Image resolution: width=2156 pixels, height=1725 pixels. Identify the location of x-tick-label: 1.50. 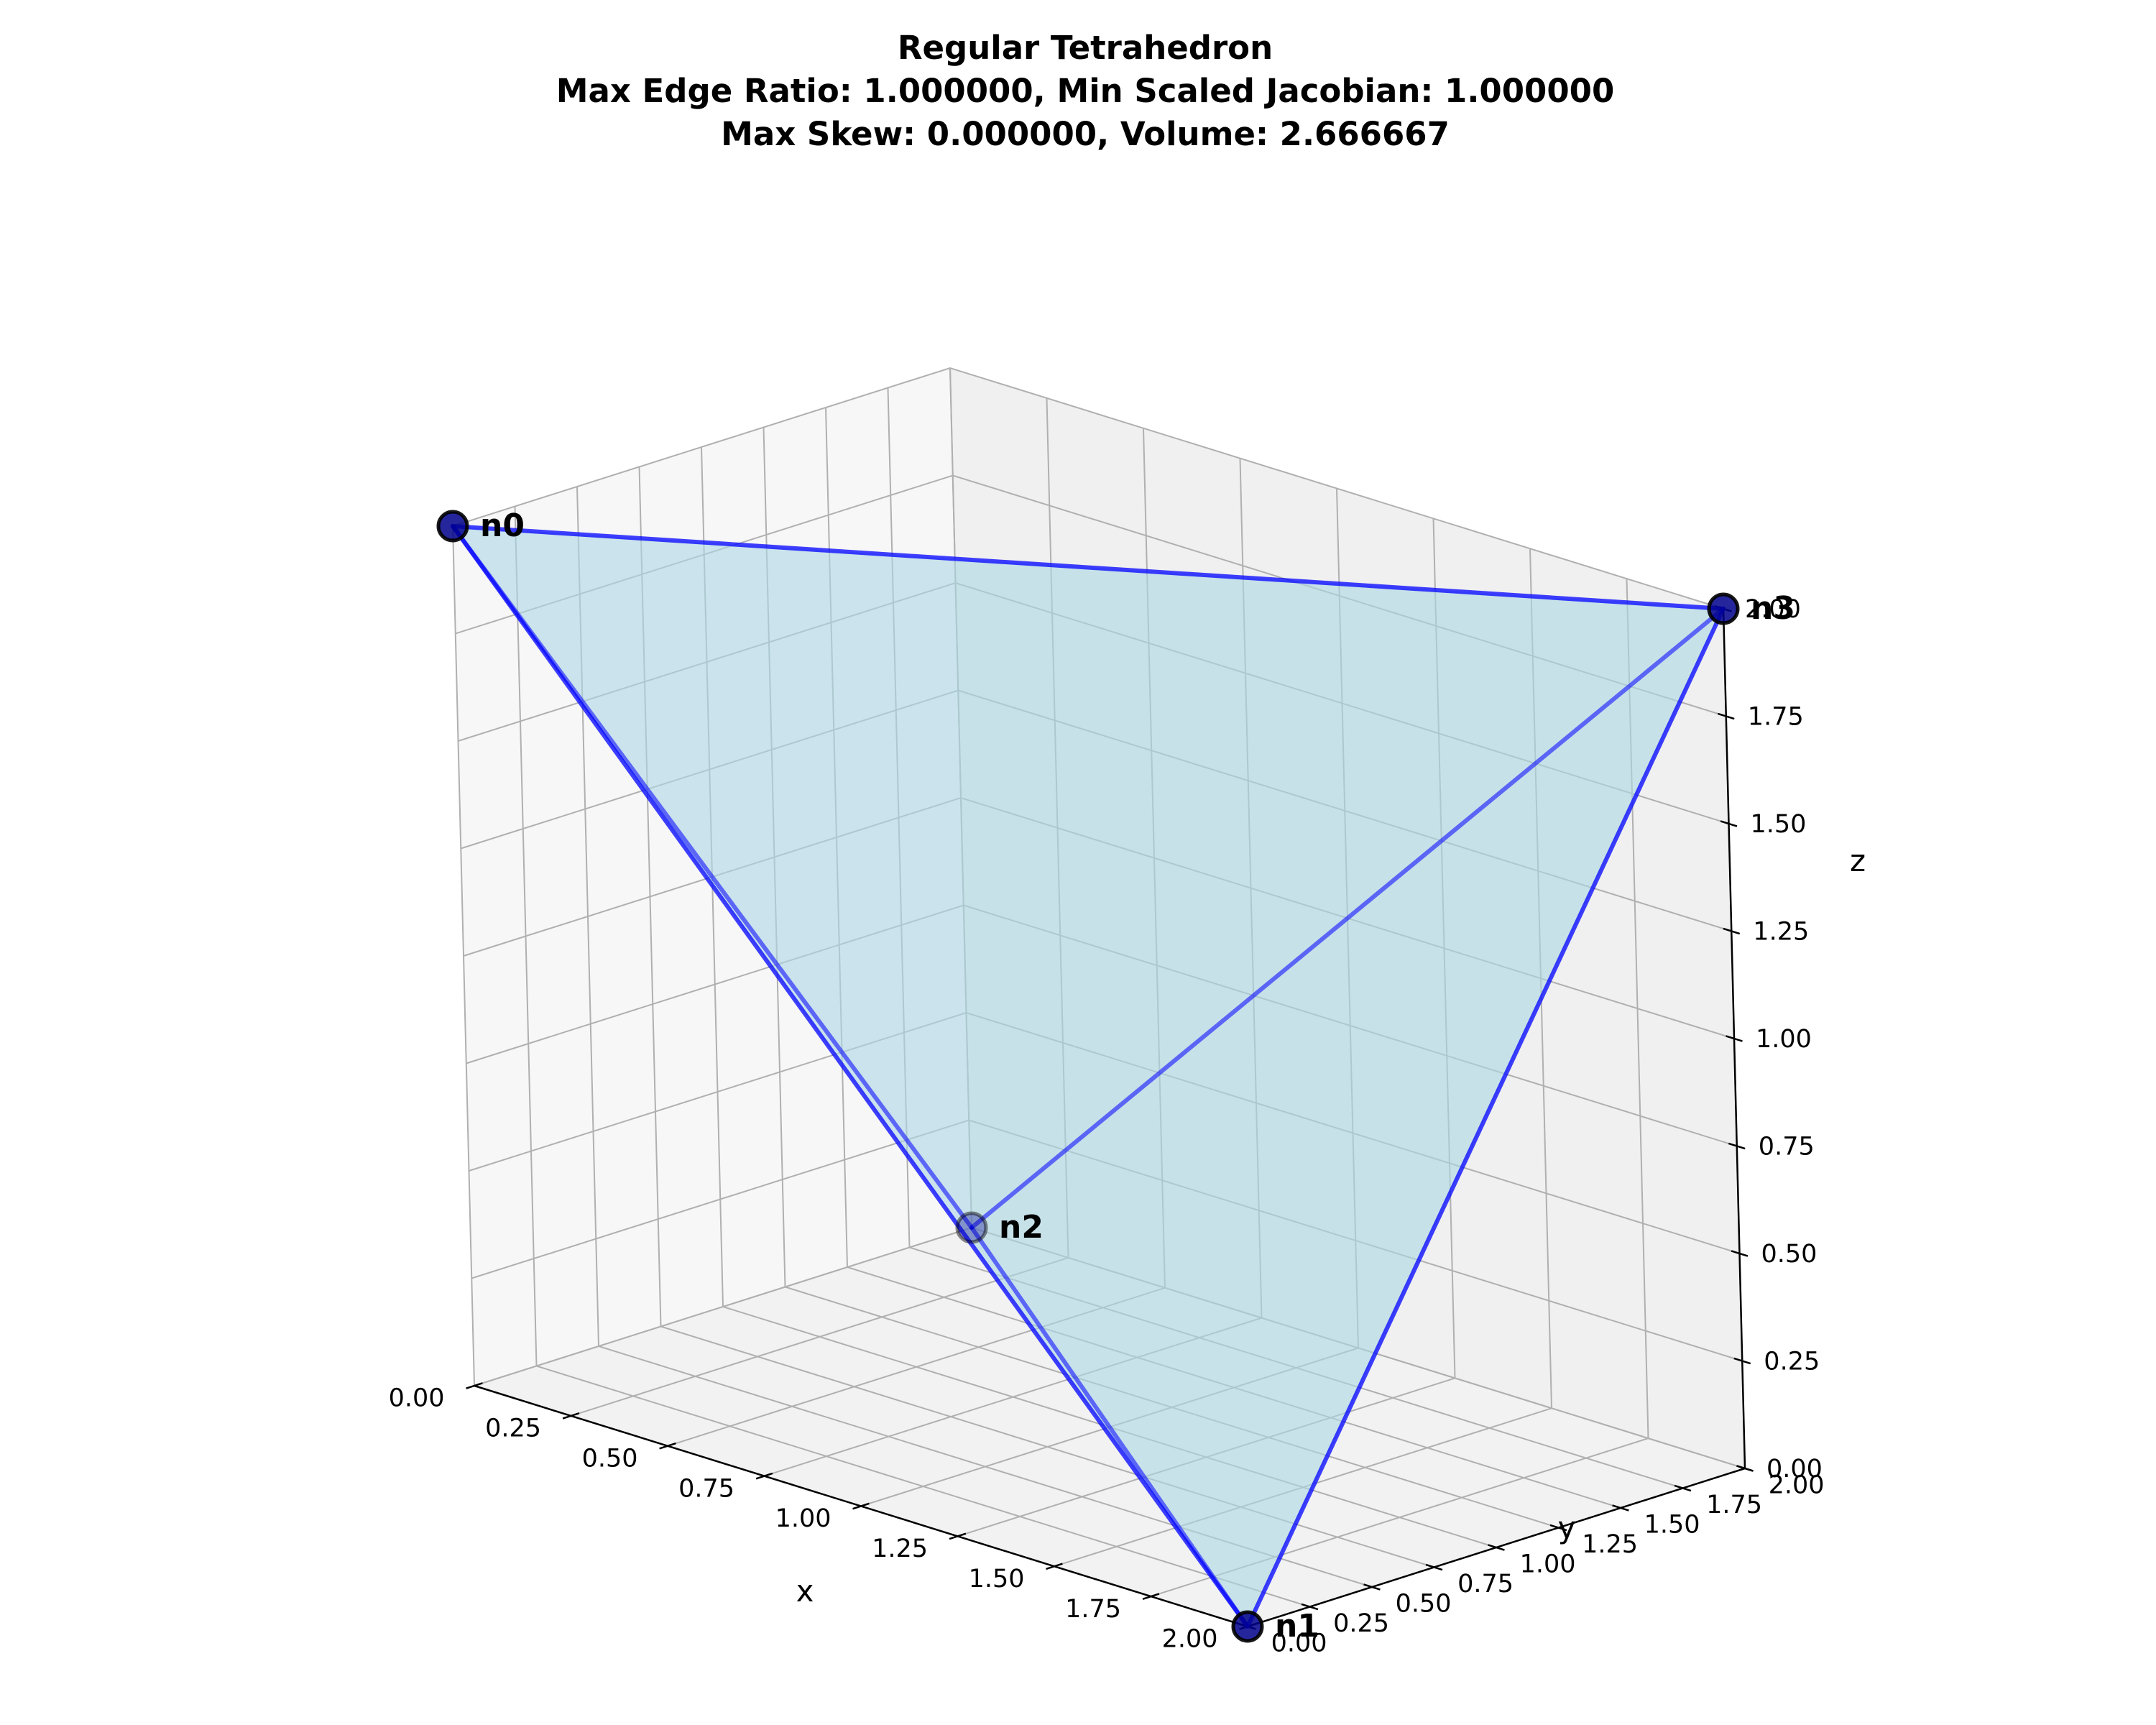
(997, 1579).